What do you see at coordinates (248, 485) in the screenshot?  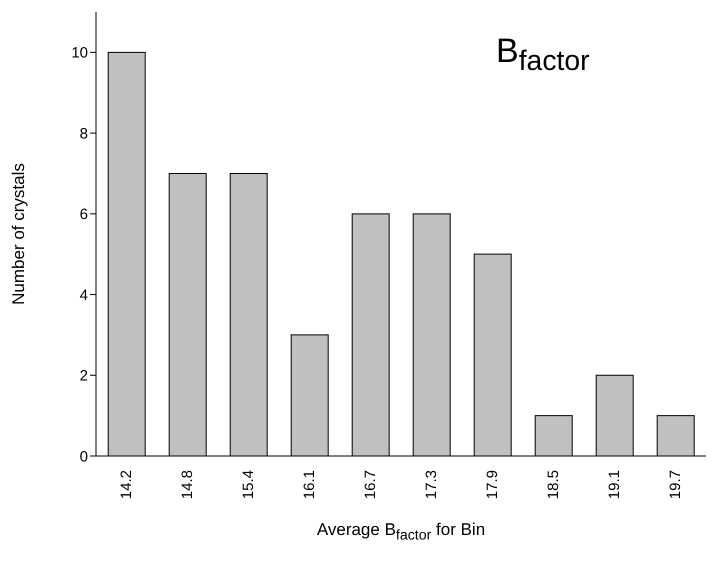 I see `x-tick-label: 15.4` at bounding box center [248, 485].